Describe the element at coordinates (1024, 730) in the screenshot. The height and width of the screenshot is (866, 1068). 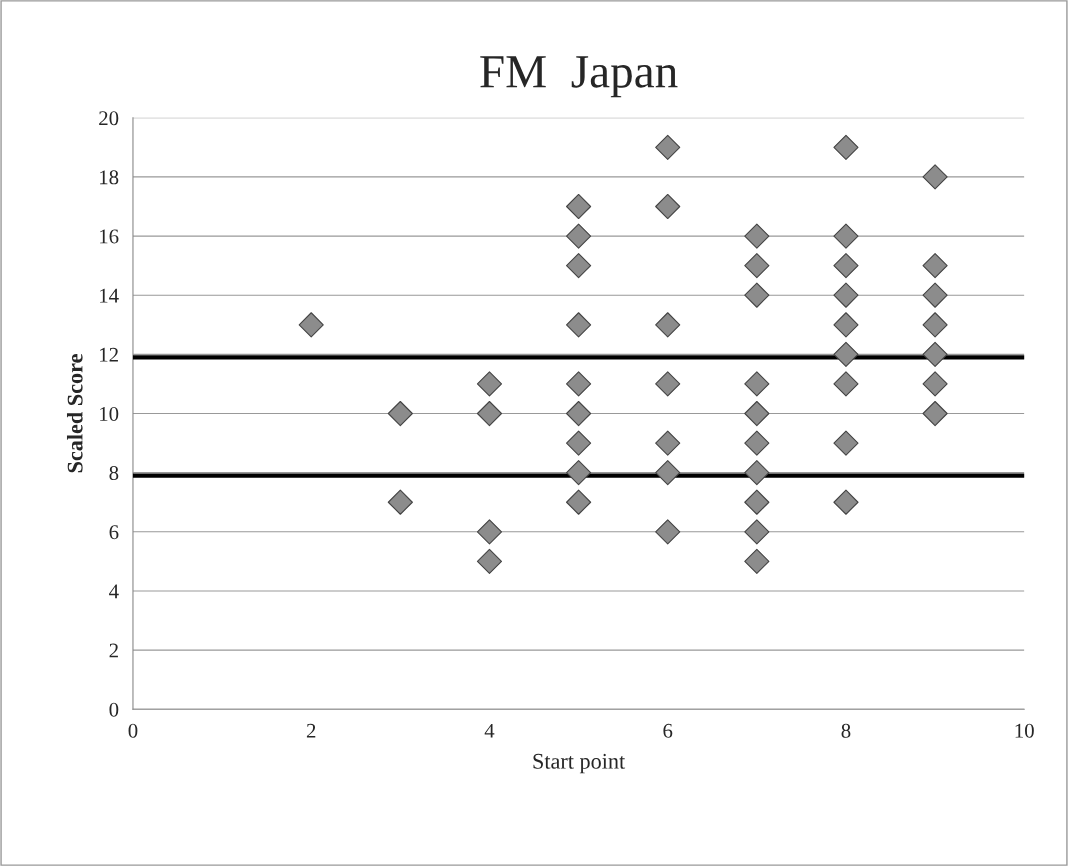
I see `x-tick-label: 10` at that location.